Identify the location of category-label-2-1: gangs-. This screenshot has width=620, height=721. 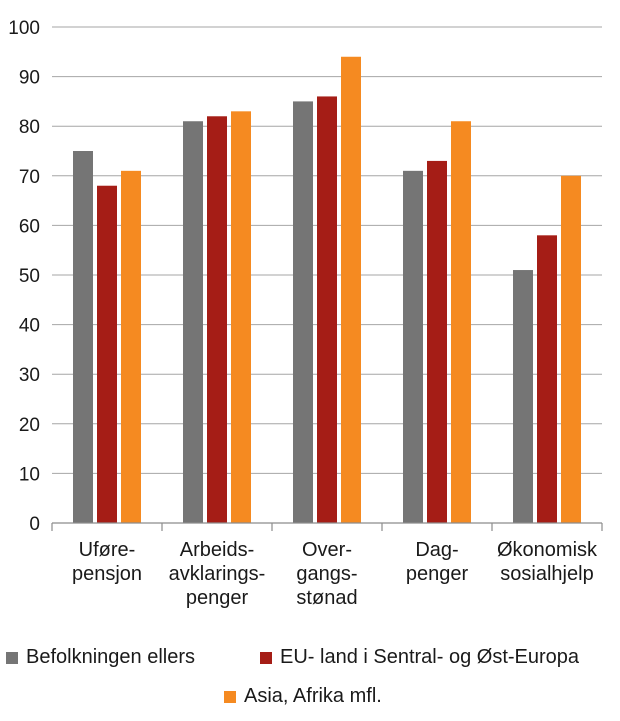
(326, 574).